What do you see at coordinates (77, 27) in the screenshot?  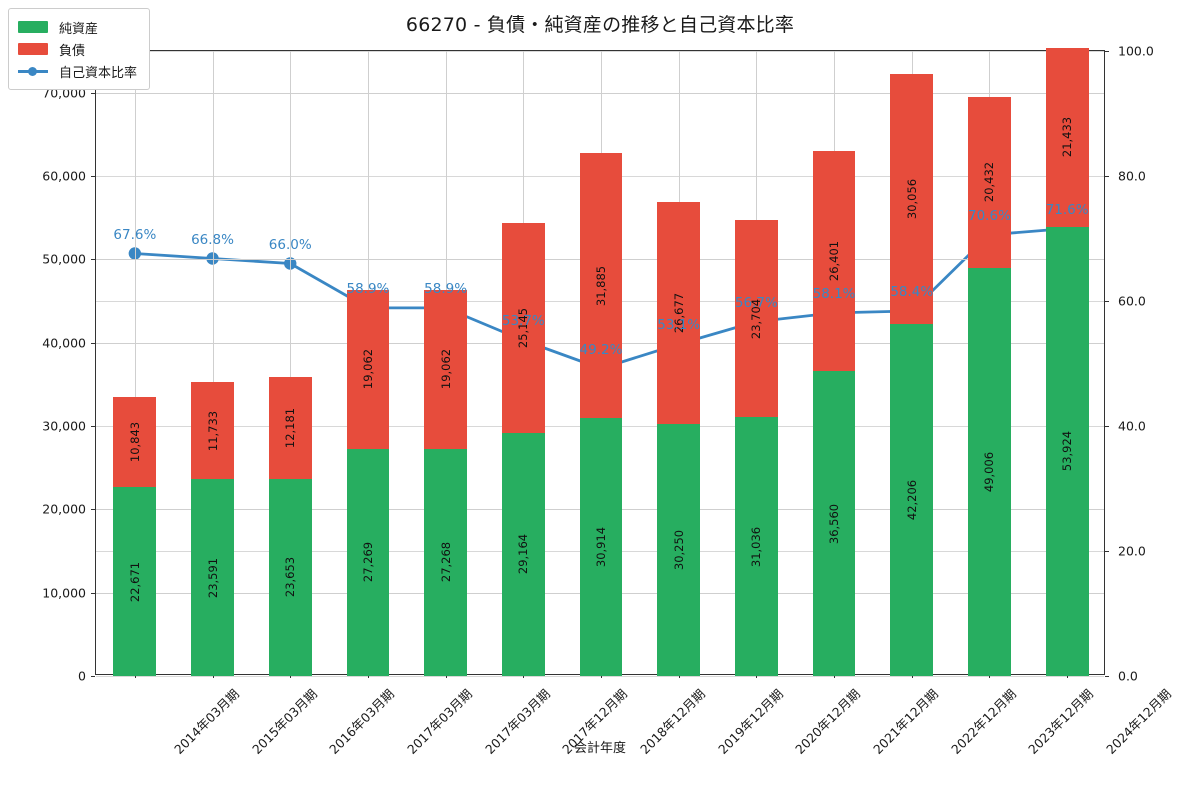 I see `legend-item: 純資産` at bounding box center [77, 27].